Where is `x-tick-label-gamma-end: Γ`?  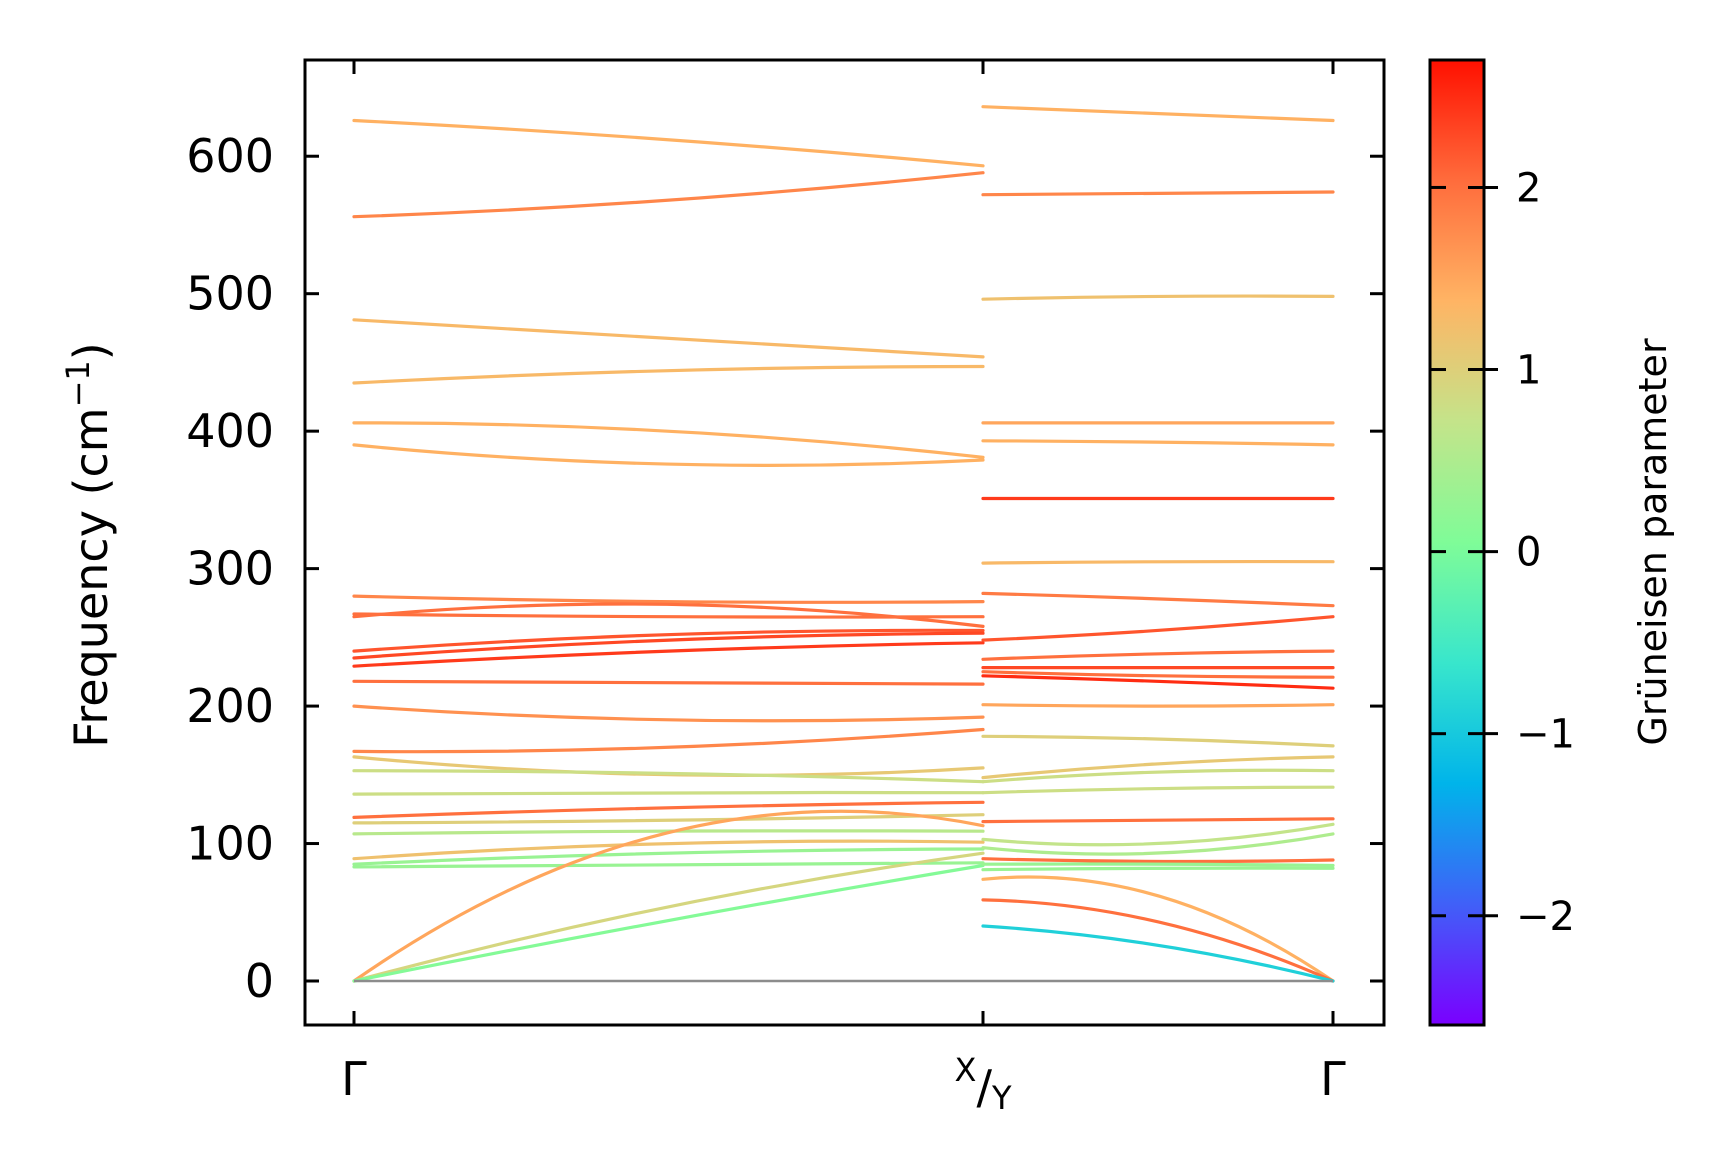
x-tick-label-gamma-end: Γ is located at coordinates (1333, 1079).